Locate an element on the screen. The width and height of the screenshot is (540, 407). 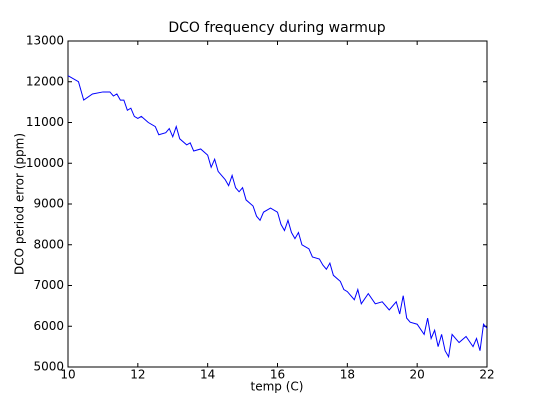
x-axis-label: temp (C) is located at coordinates (277, 387).